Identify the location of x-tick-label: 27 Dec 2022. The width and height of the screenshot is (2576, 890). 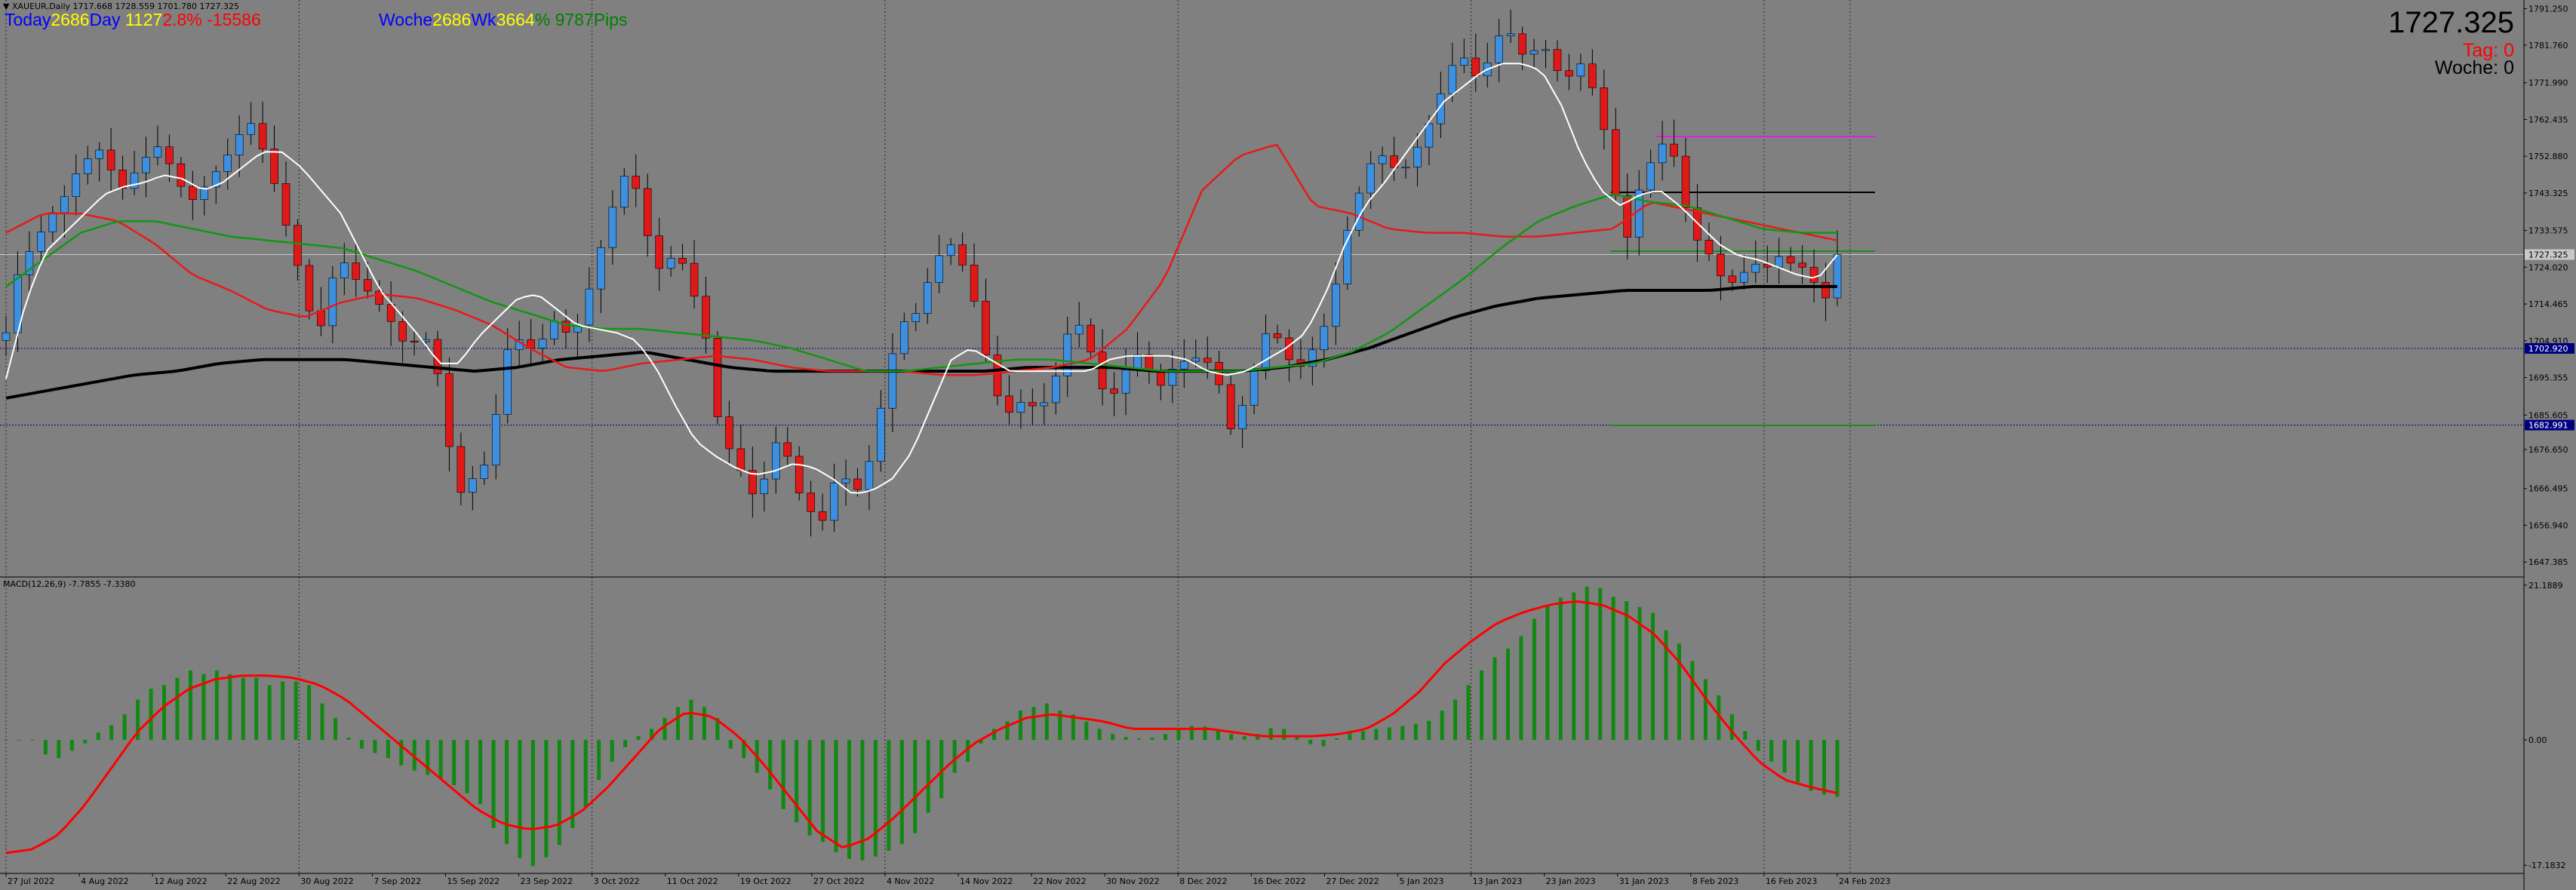
(1352, 881).